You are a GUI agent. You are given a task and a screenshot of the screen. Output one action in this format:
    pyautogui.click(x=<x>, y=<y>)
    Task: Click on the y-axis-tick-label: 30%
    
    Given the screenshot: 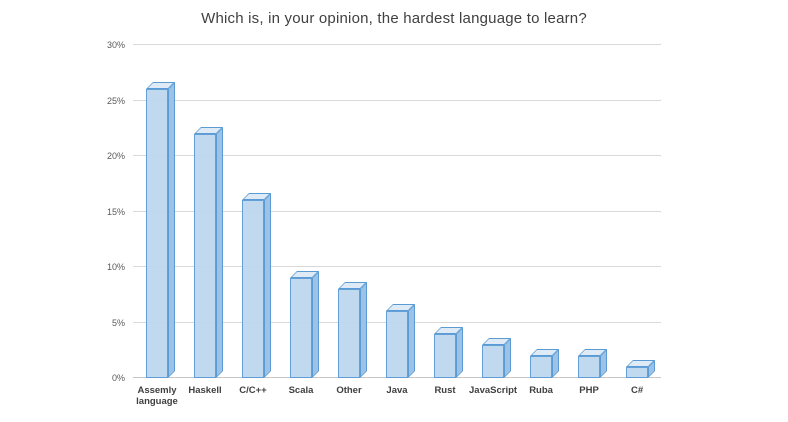 What is the action you would take?
    pyautogui.click(x=115, y=45)
    